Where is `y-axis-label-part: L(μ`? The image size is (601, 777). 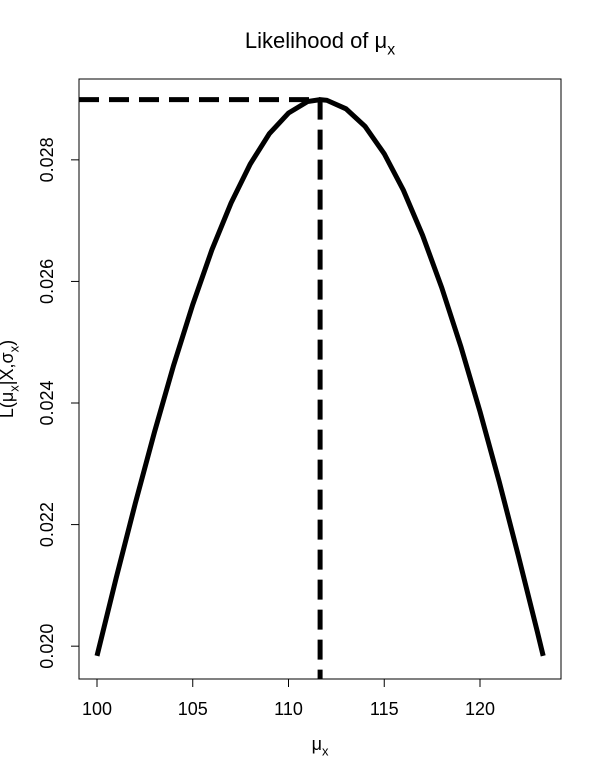
y-axis-label-part: L(μ is located at coordinates (8, 405).